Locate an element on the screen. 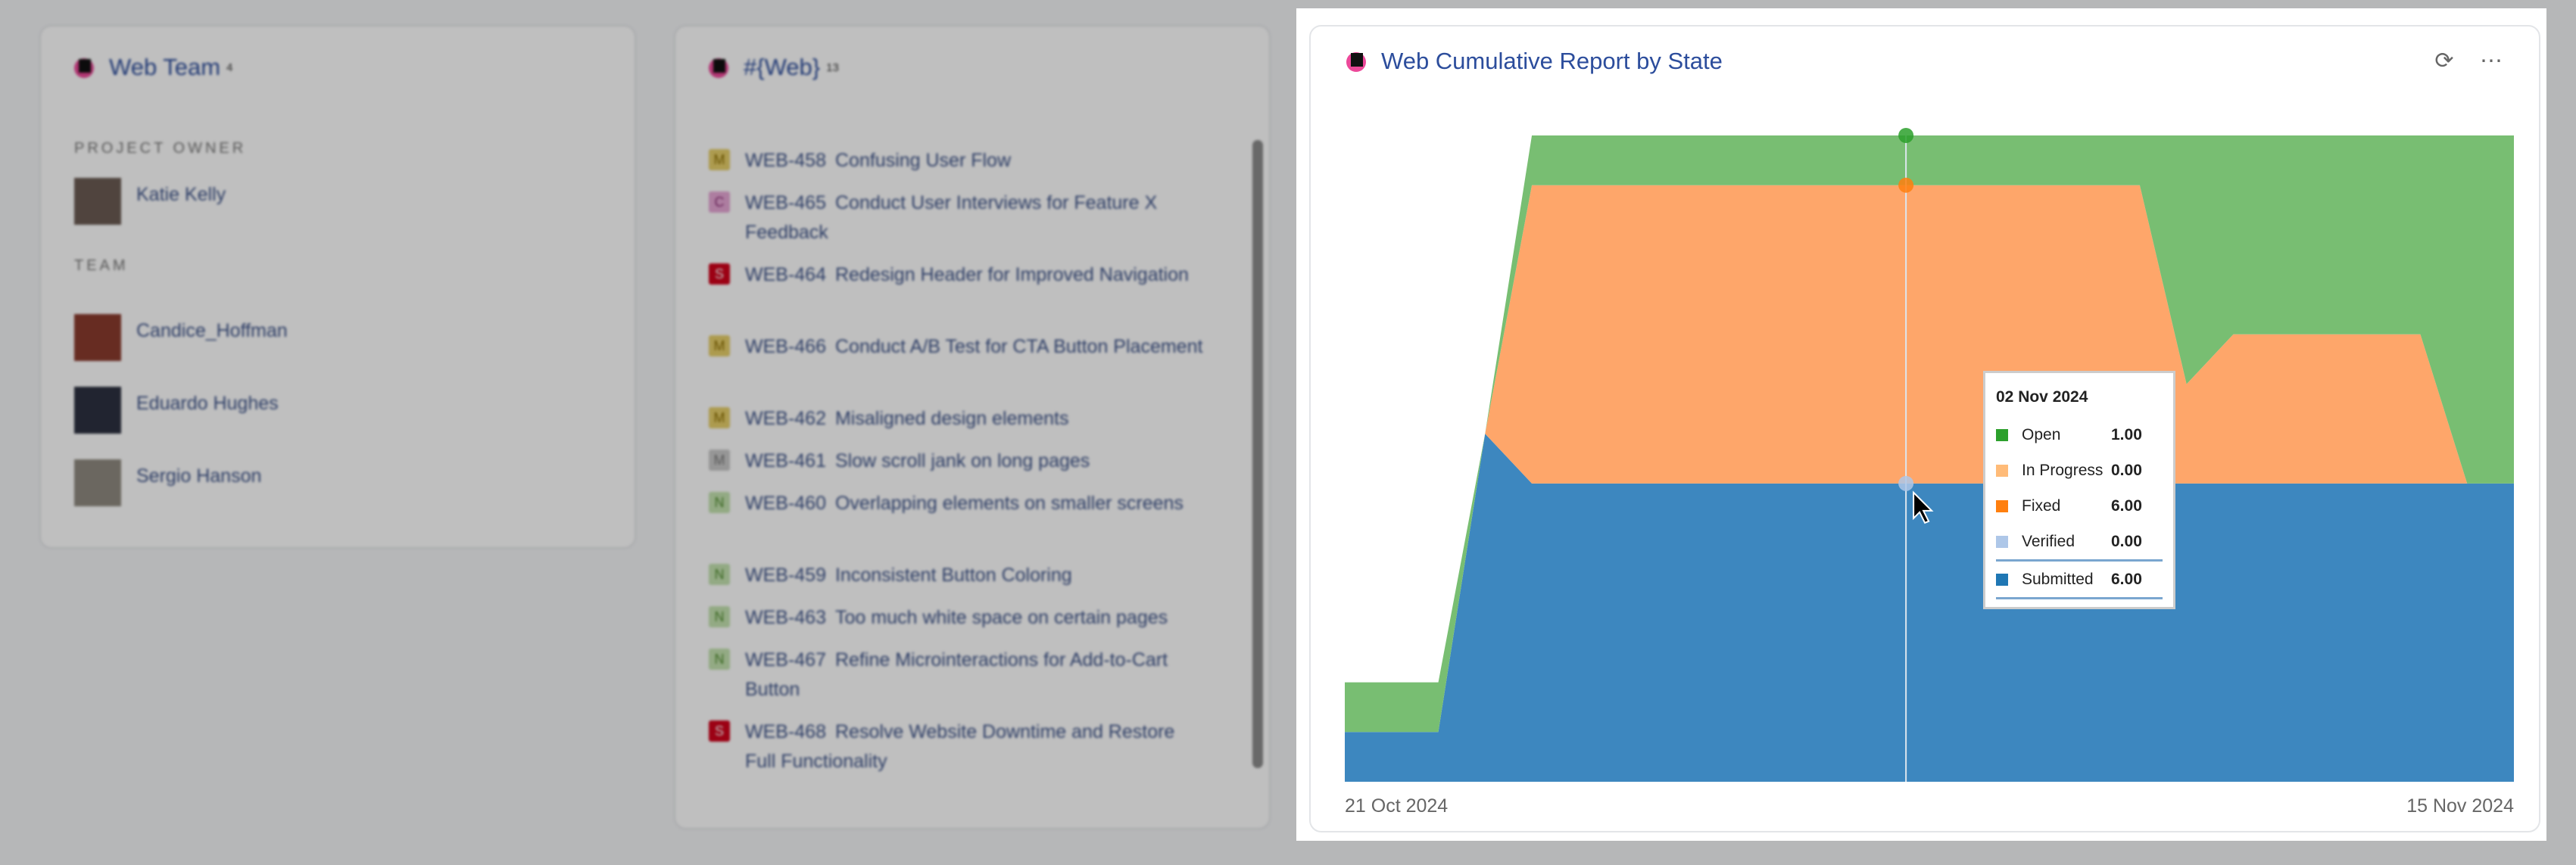 This screenshot has width=2576, height=865. scrollbar is located at coordinates (1257, 454).